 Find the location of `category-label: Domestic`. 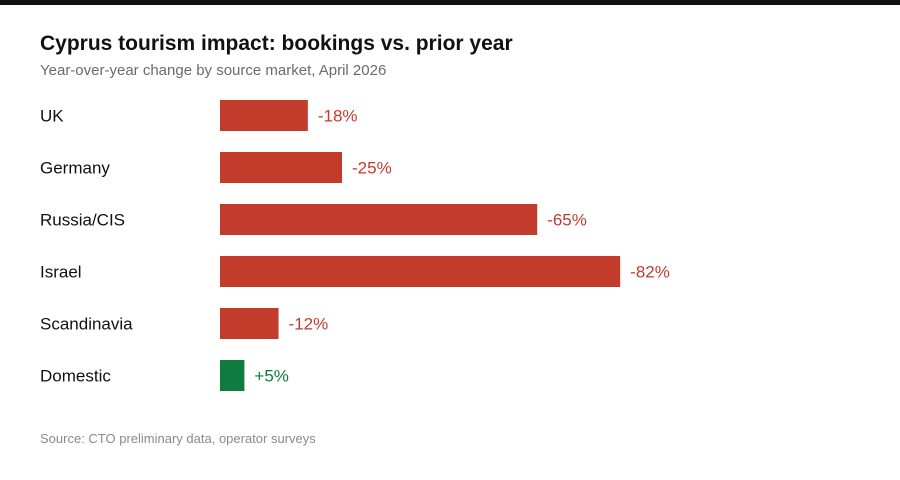

category-label: Domestic is located at coordinates (75, 376).